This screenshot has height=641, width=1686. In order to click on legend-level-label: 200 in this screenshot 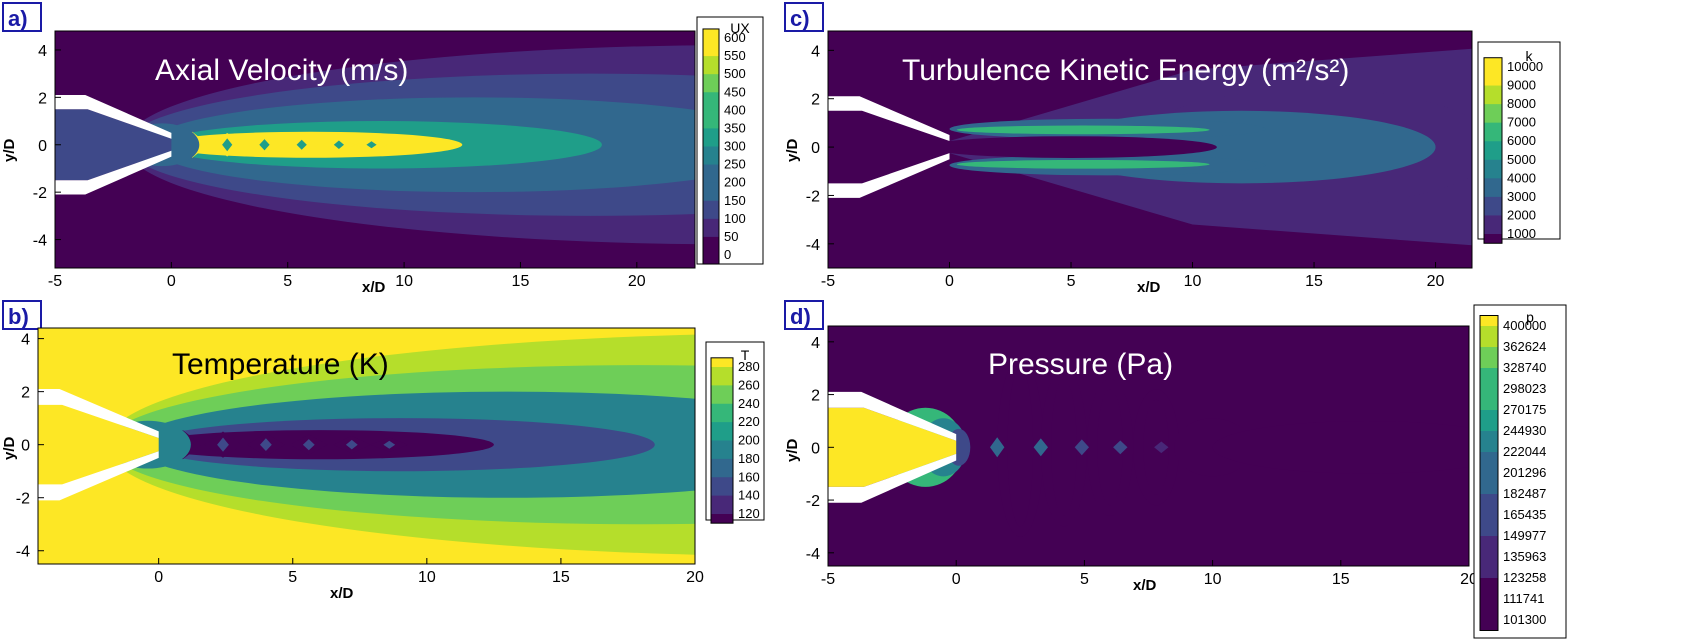, I will do `click(735, 182)`.